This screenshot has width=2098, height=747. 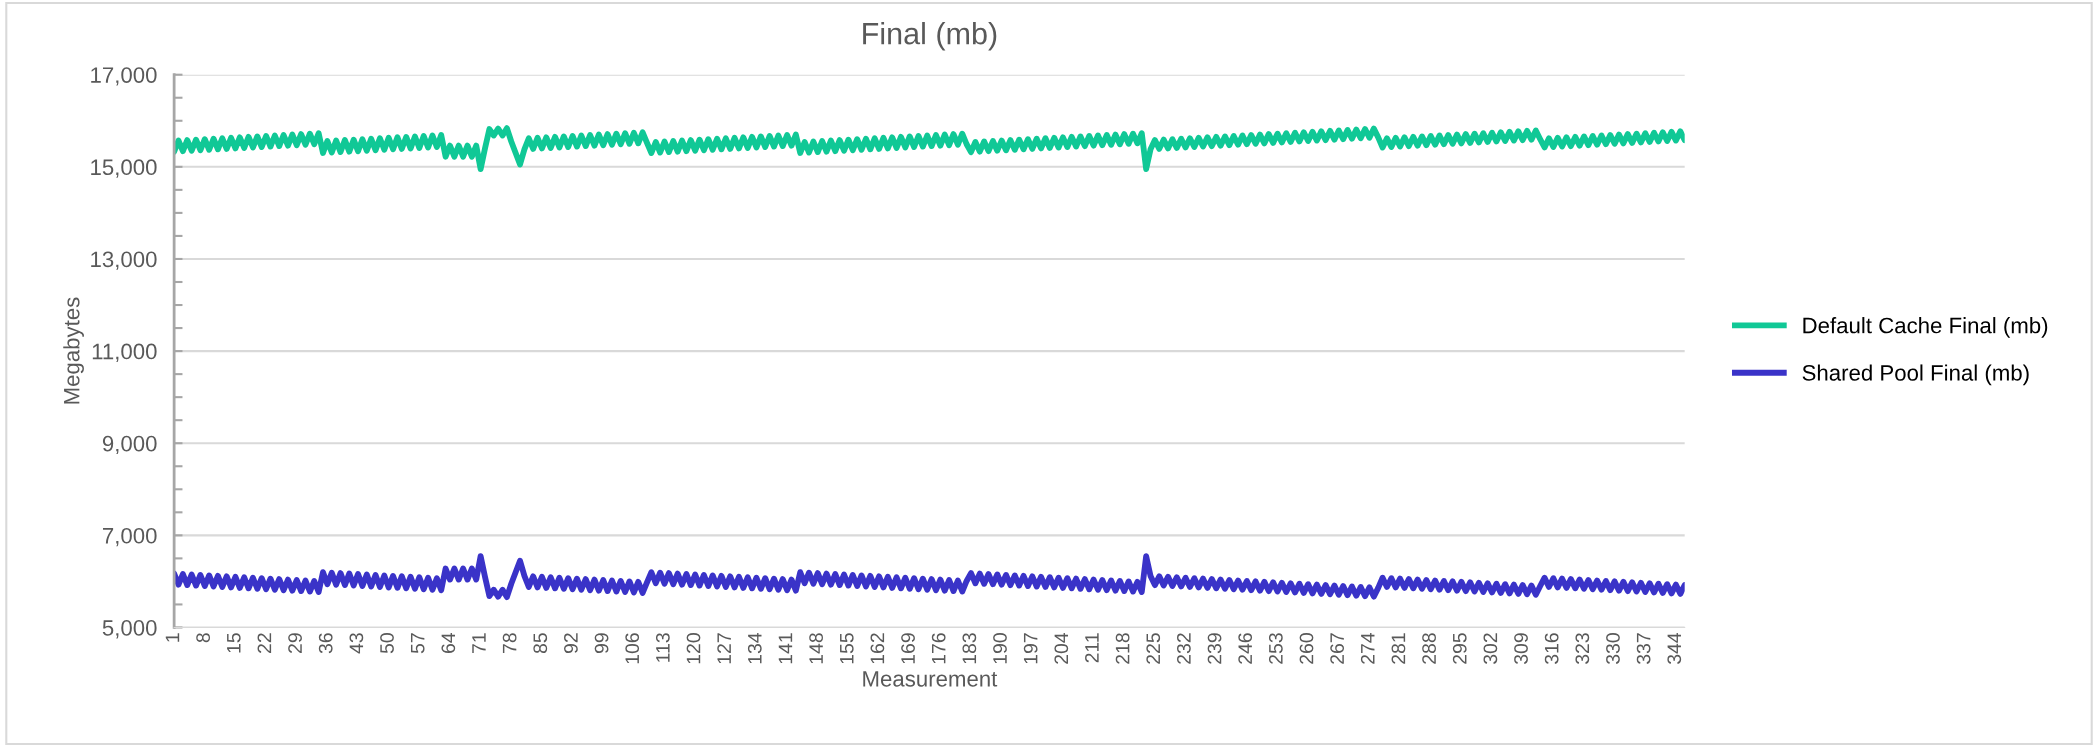 I want to click on x-tick-label: 43, so click(x=356, y=643).